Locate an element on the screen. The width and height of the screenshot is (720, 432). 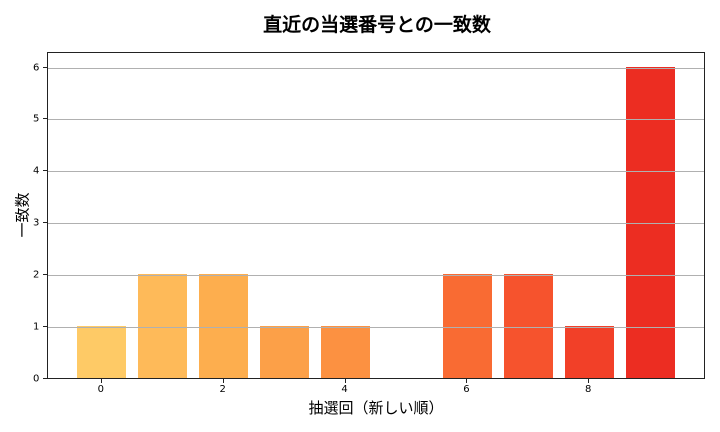
x-tick-label: 0 is located at coordinates (101, 389).